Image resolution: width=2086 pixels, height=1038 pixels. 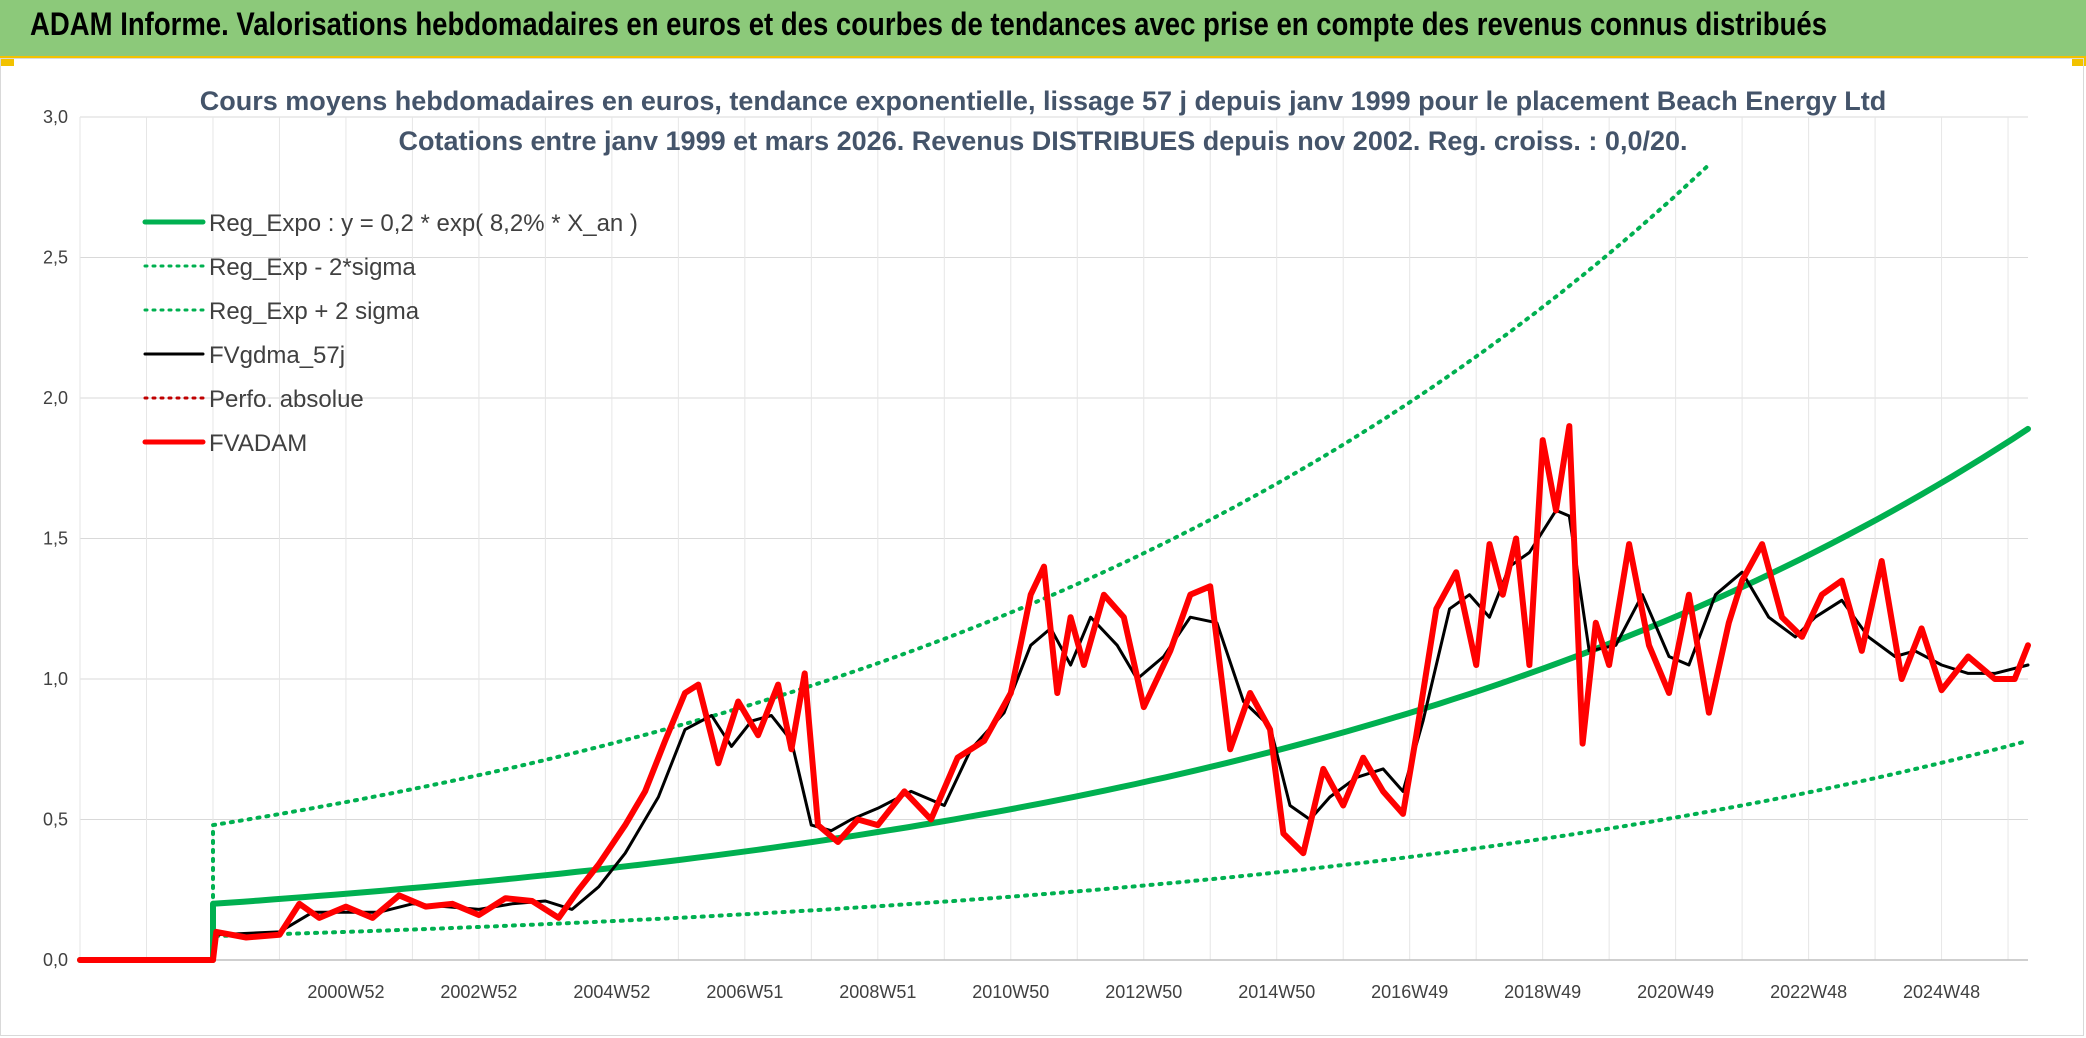 I want to click on y-tick-label: 1,0, so click(x=55, y=679).